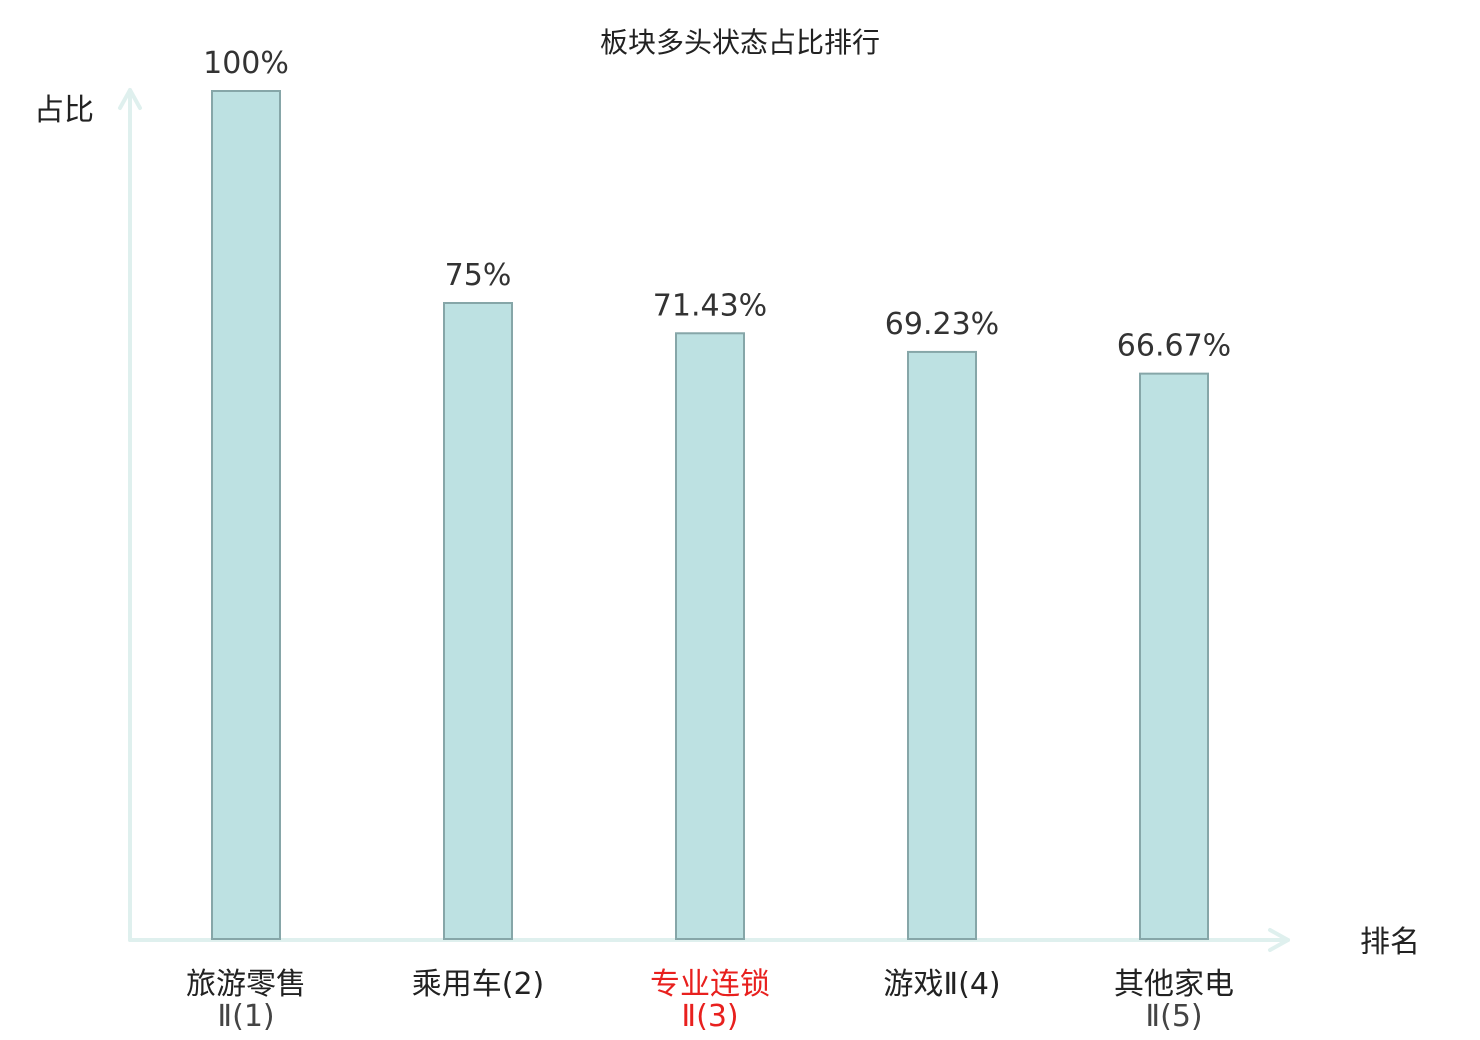 The width and height of the screenshot is (1480, 1040). I want to click on x-tick-label-3: 专业连锁, so click(710, 984).